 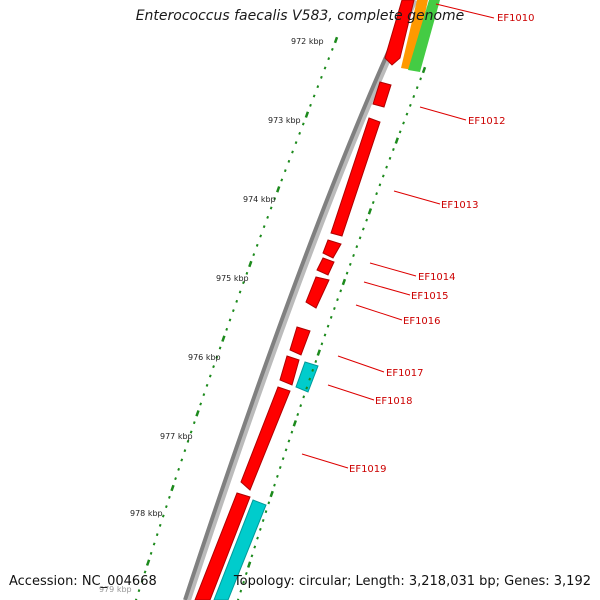 What do you see at coordinates (443, 113) in the screenshot?
I see `leader-EF1012` at bounding box center [443, 113].